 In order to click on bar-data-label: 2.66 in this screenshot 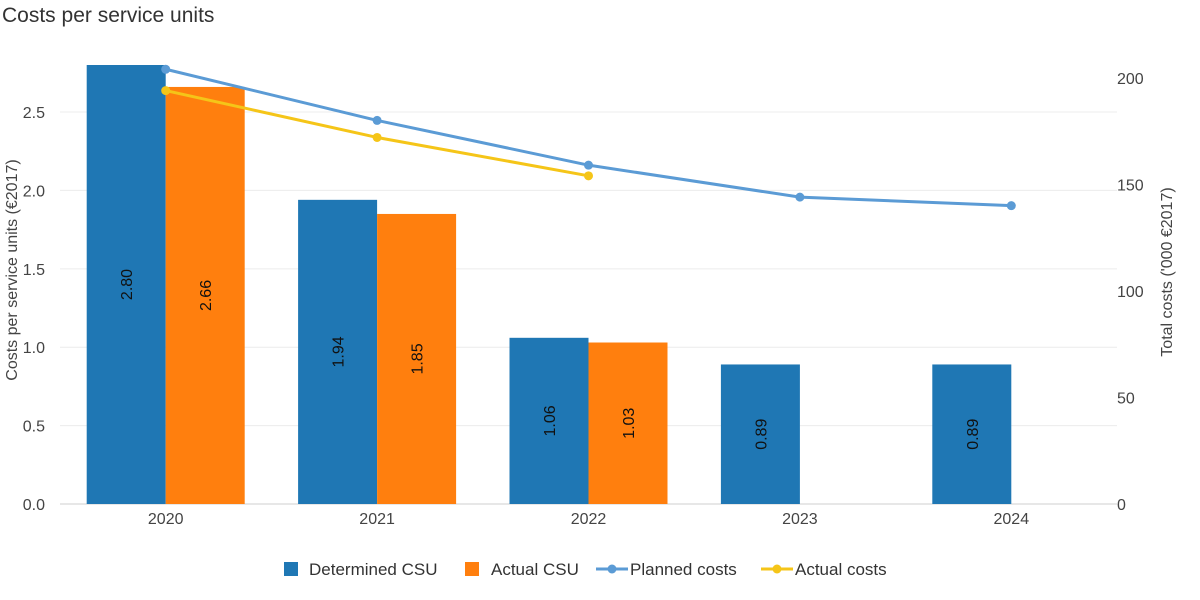, I will do `click(206, 295)`.